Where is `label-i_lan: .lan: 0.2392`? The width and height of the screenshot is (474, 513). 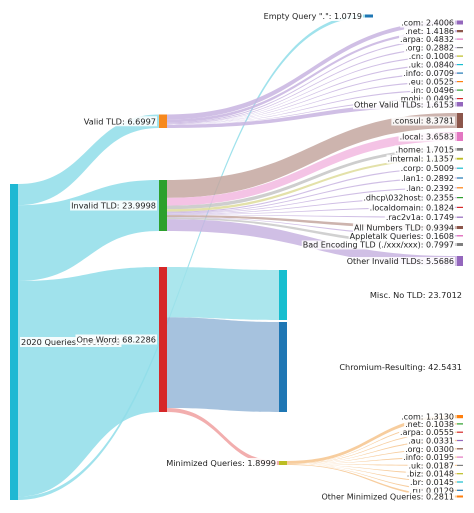
label-i_lan: .lan: 0.2392 is located at coordinates (430, 188).